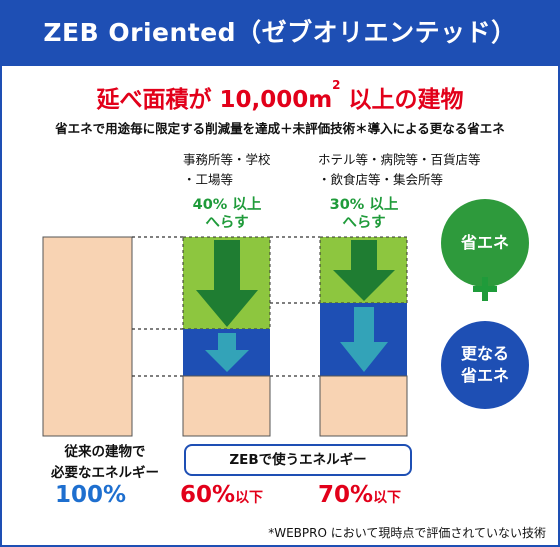 This screenshot has height=547, width=560. What do you see at coordinates (105, 473) in the screenshot?
I see `conventional-label-line2: 必要なエネルギー` at bounding box center [105, 473].